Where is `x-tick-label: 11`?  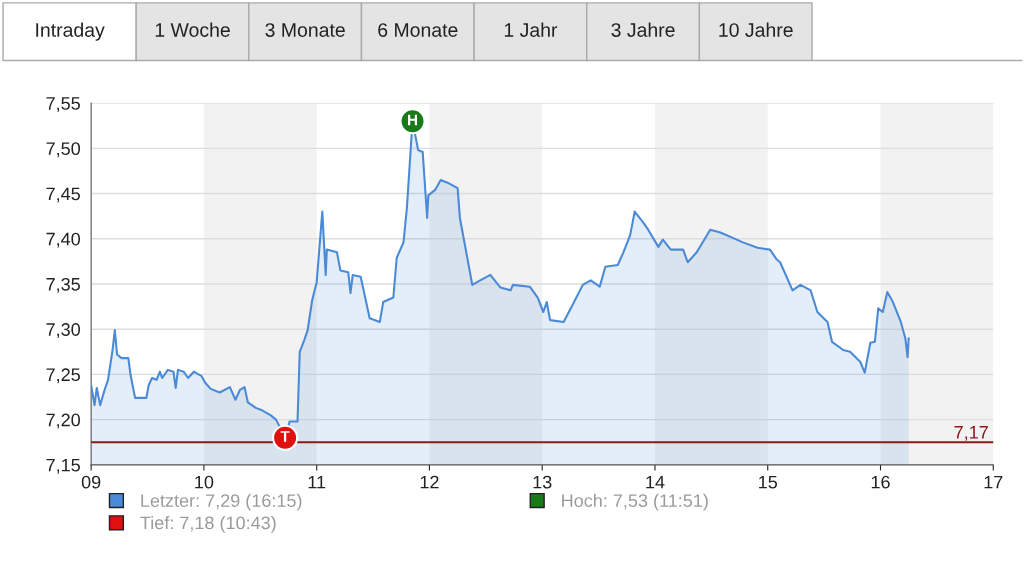 x-tick-label: 11 is located at coordinates (317, 482).